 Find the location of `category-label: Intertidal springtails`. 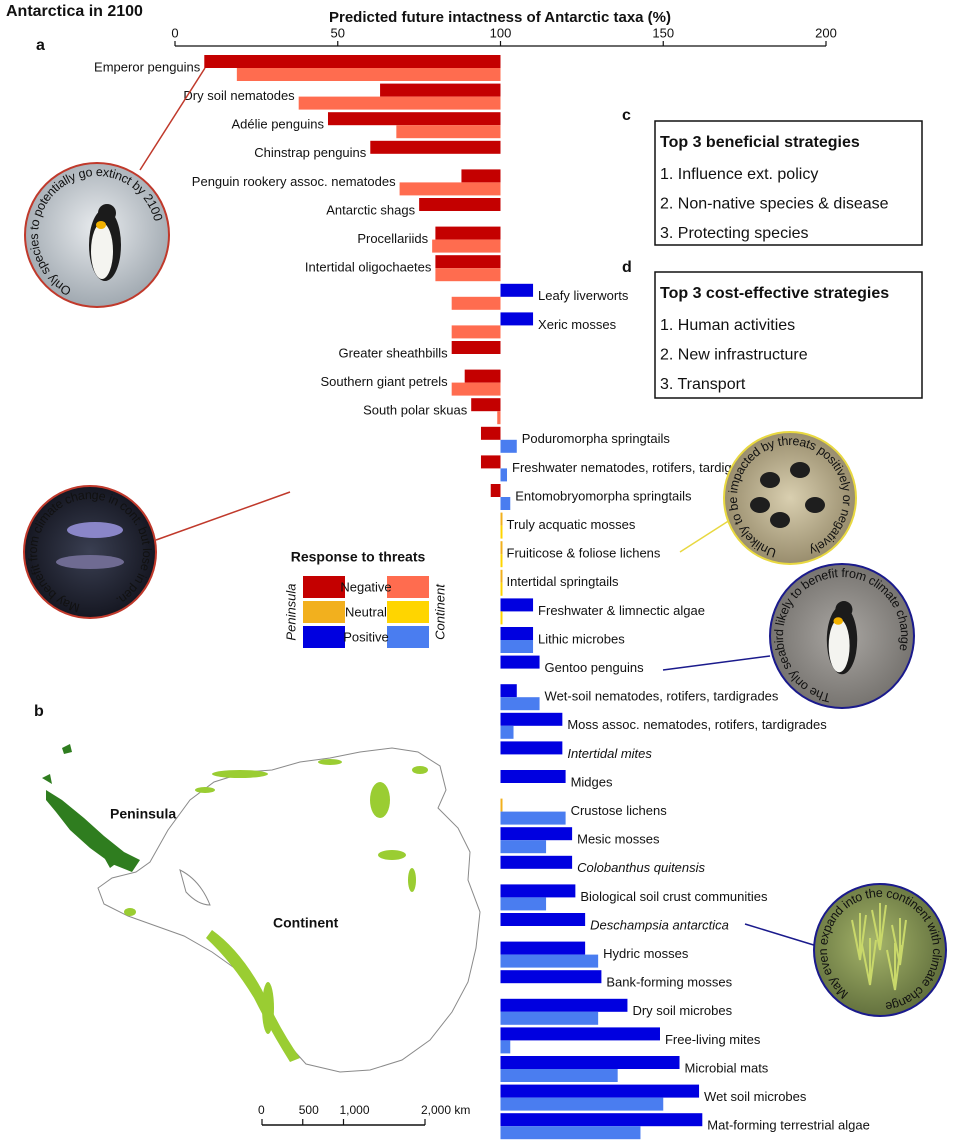

category-label: Intertidal springtails is located at coordinates (563, 581).